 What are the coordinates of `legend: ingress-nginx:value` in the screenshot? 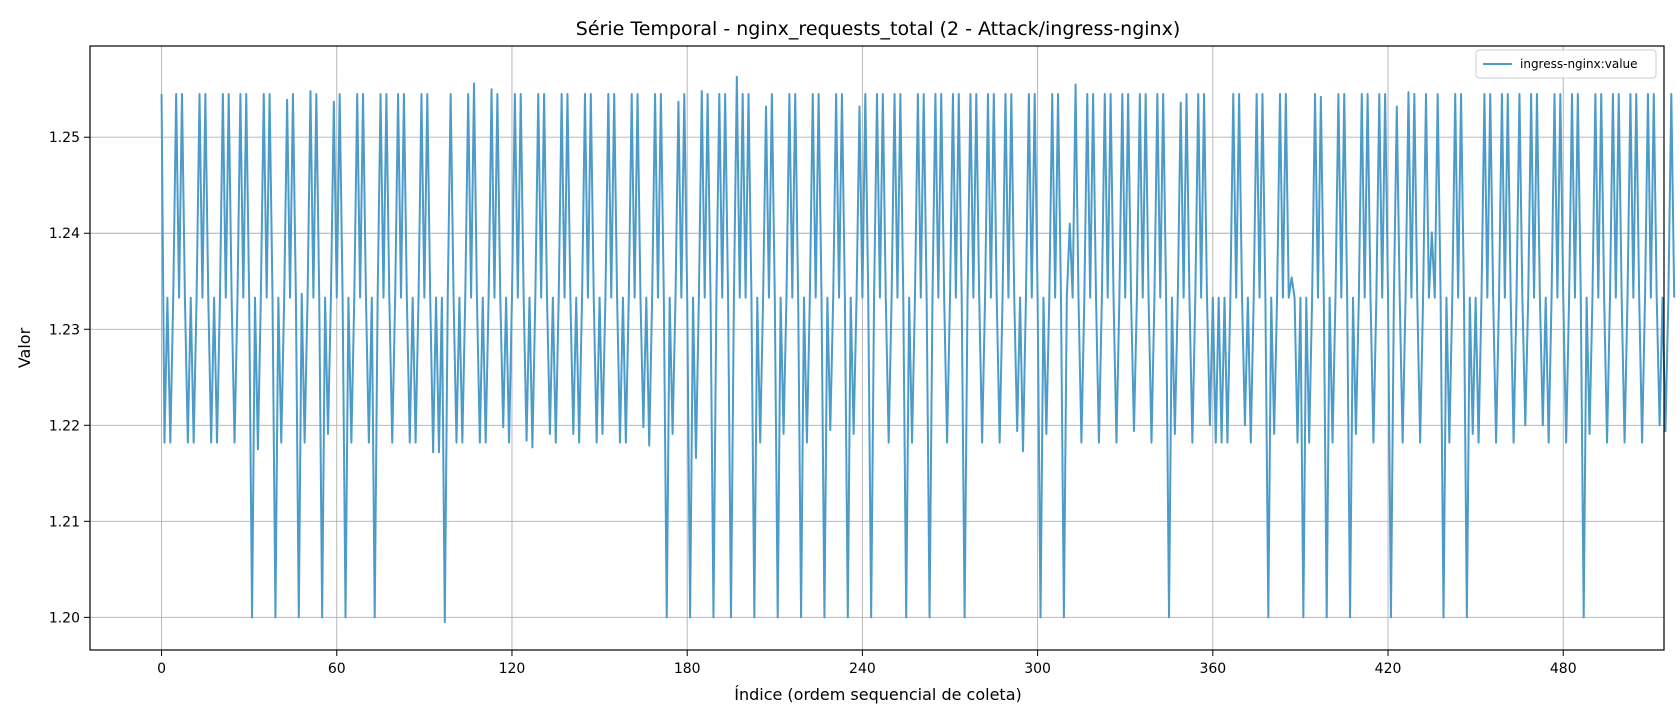 It's located at (1566, 64).